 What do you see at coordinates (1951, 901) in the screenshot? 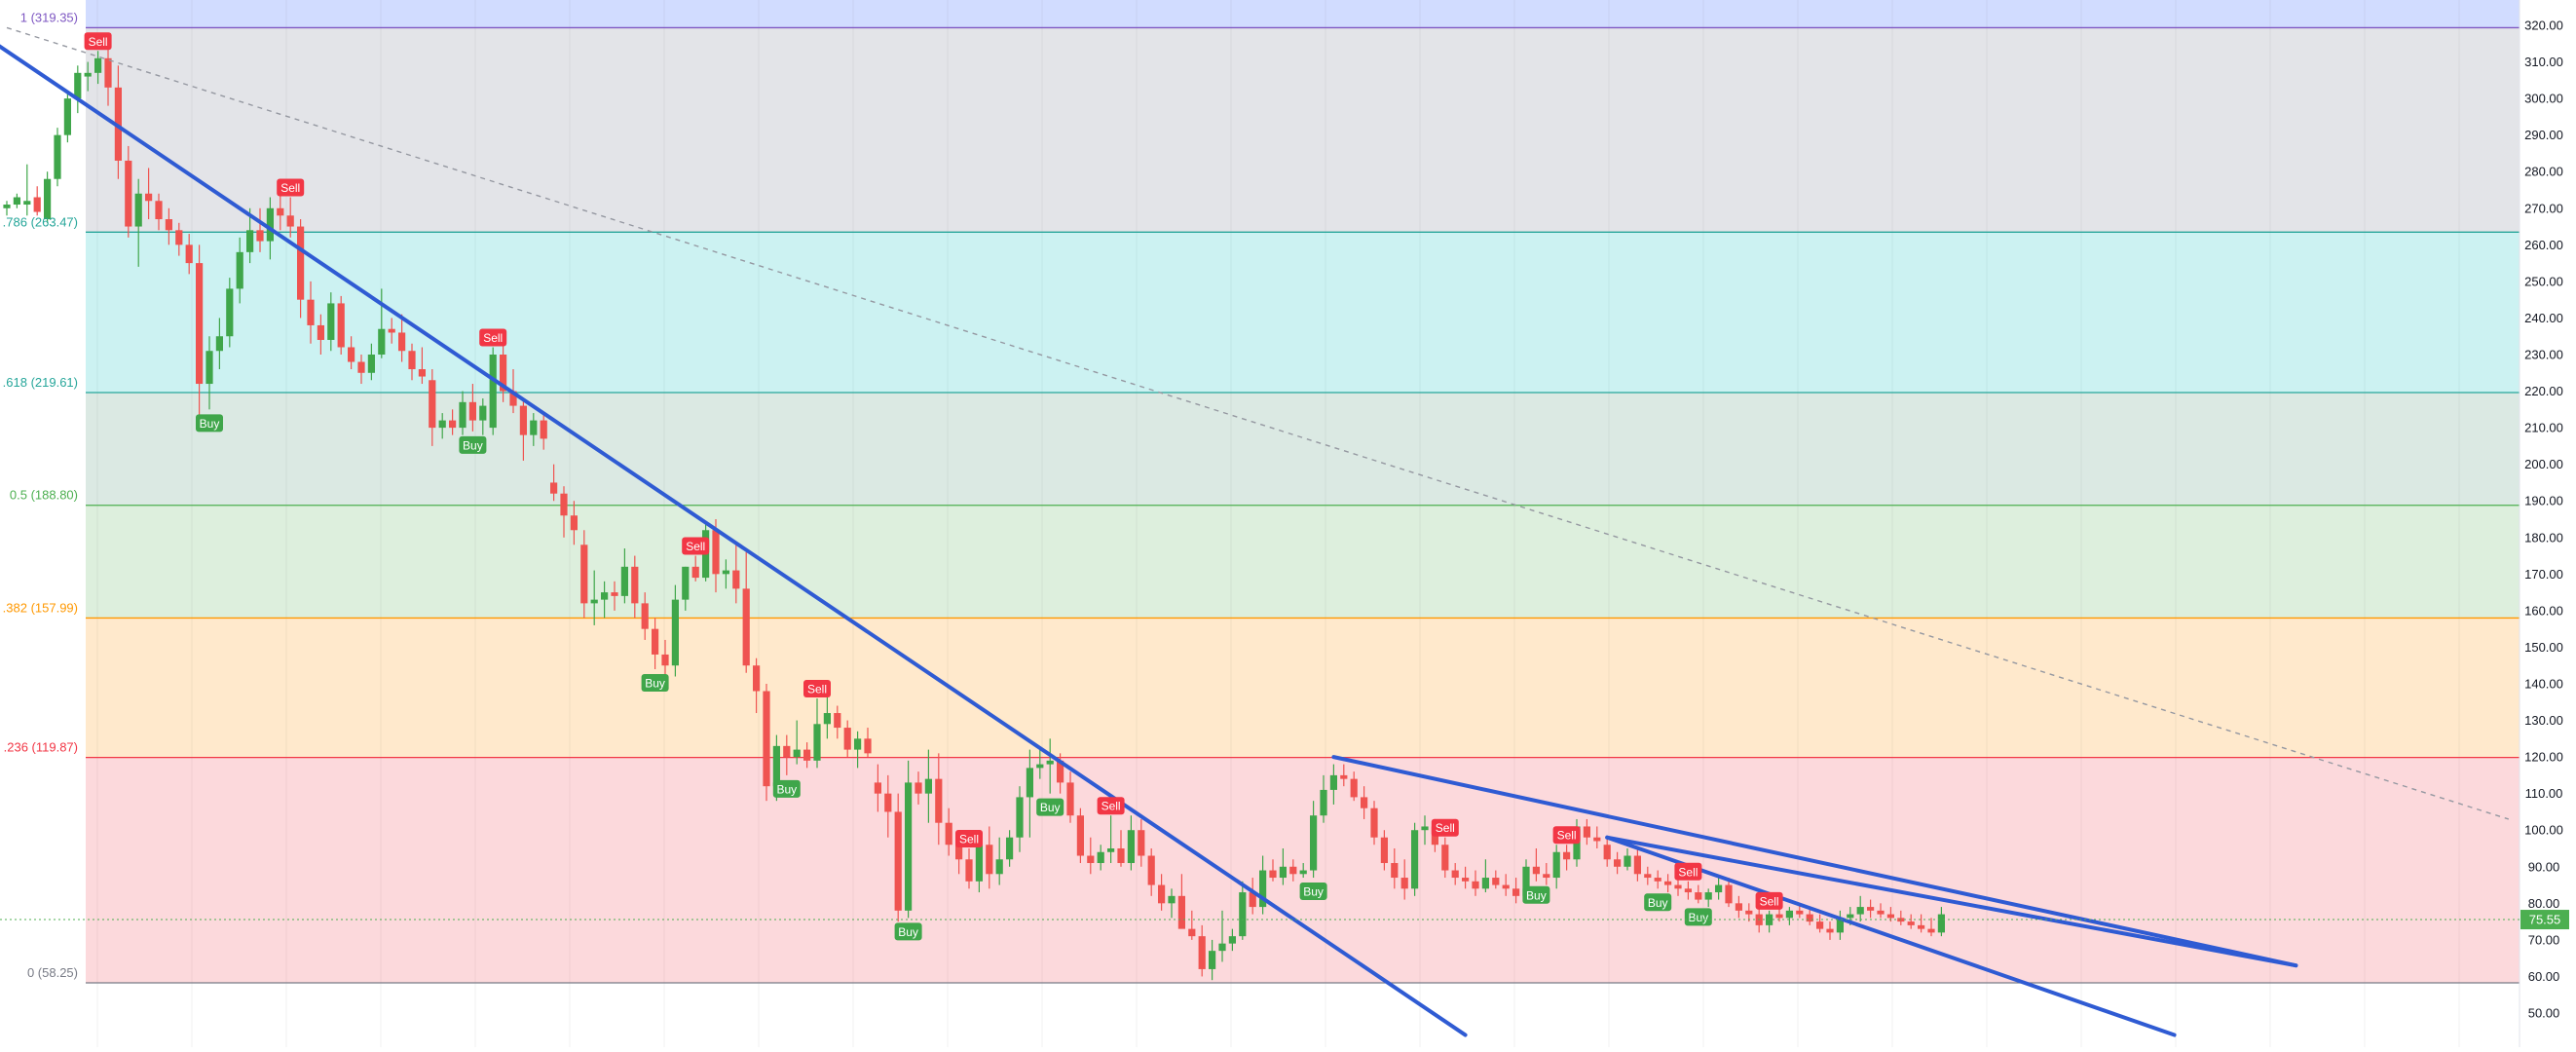
I see `trendline-wedge-upper` at bounding box center [1951, 901].